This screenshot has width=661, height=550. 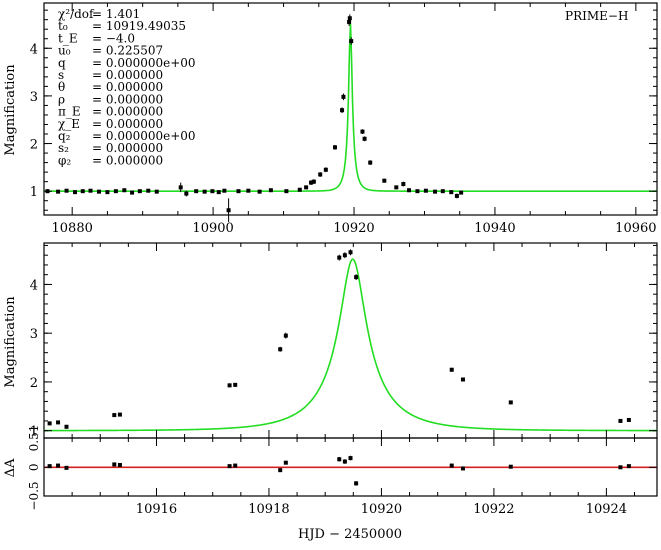 I want to click on x-tick-label: 10940, so click(x=494, y=228).